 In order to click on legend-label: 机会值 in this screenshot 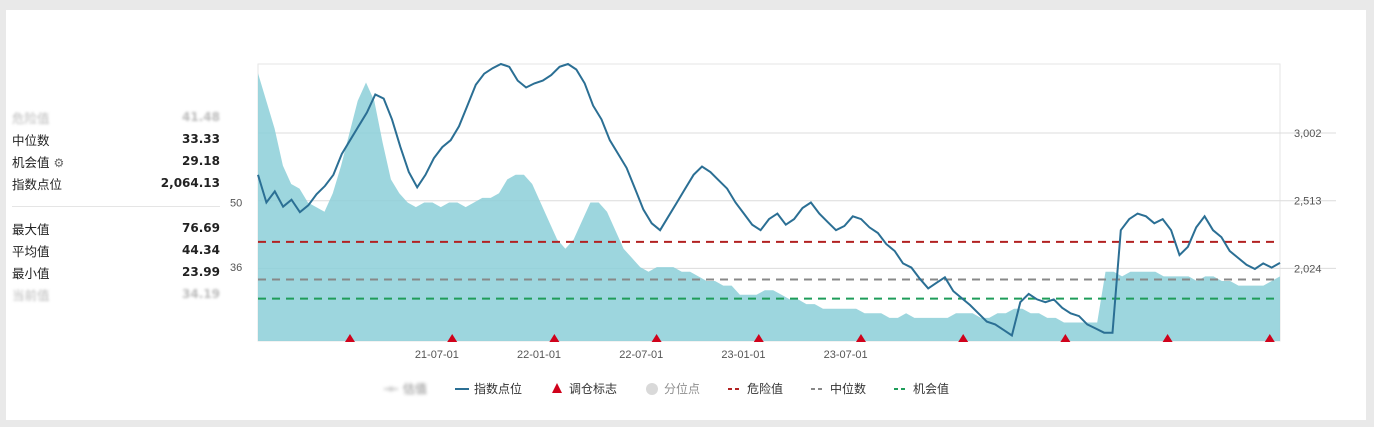, I will do `click(931, 388)`.